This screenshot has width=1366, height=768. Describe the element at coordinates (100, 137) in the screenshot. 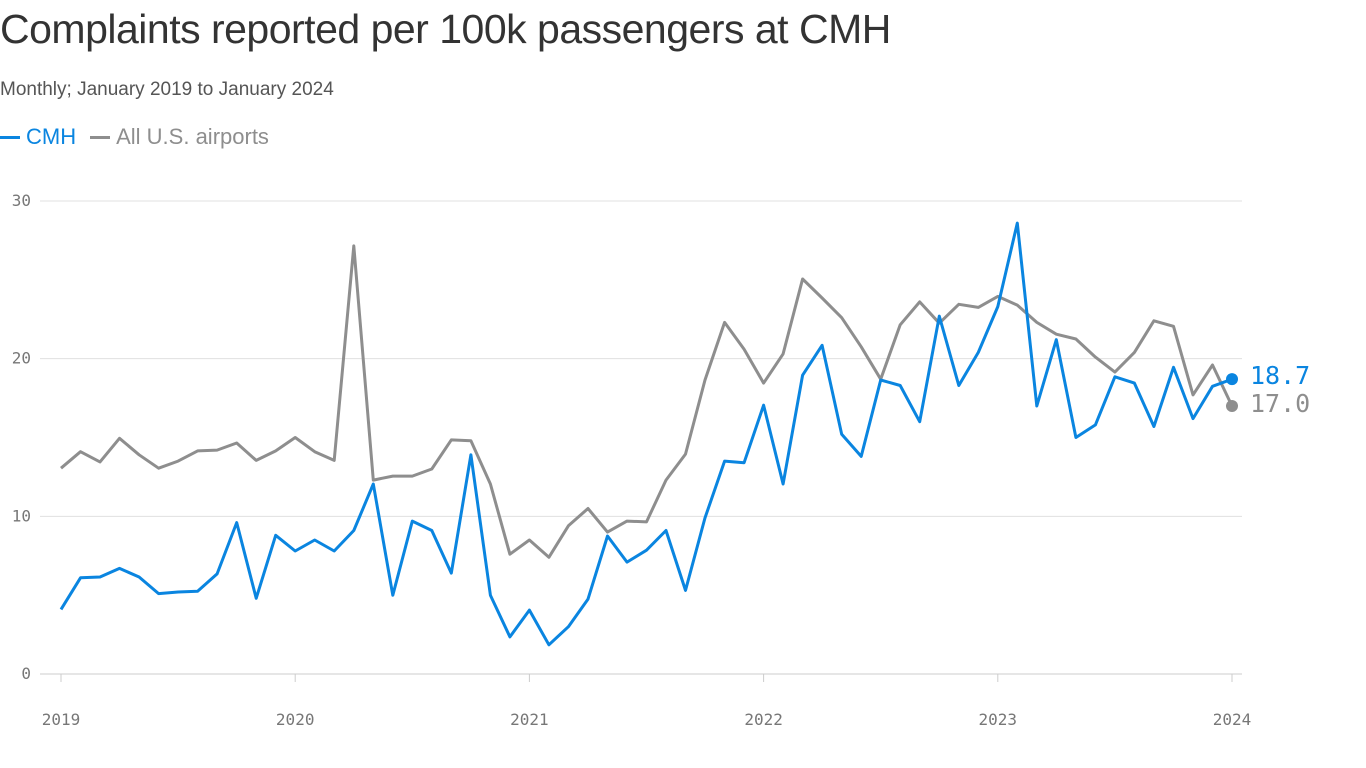

I see `legend-swatch-all-airports` at that location.